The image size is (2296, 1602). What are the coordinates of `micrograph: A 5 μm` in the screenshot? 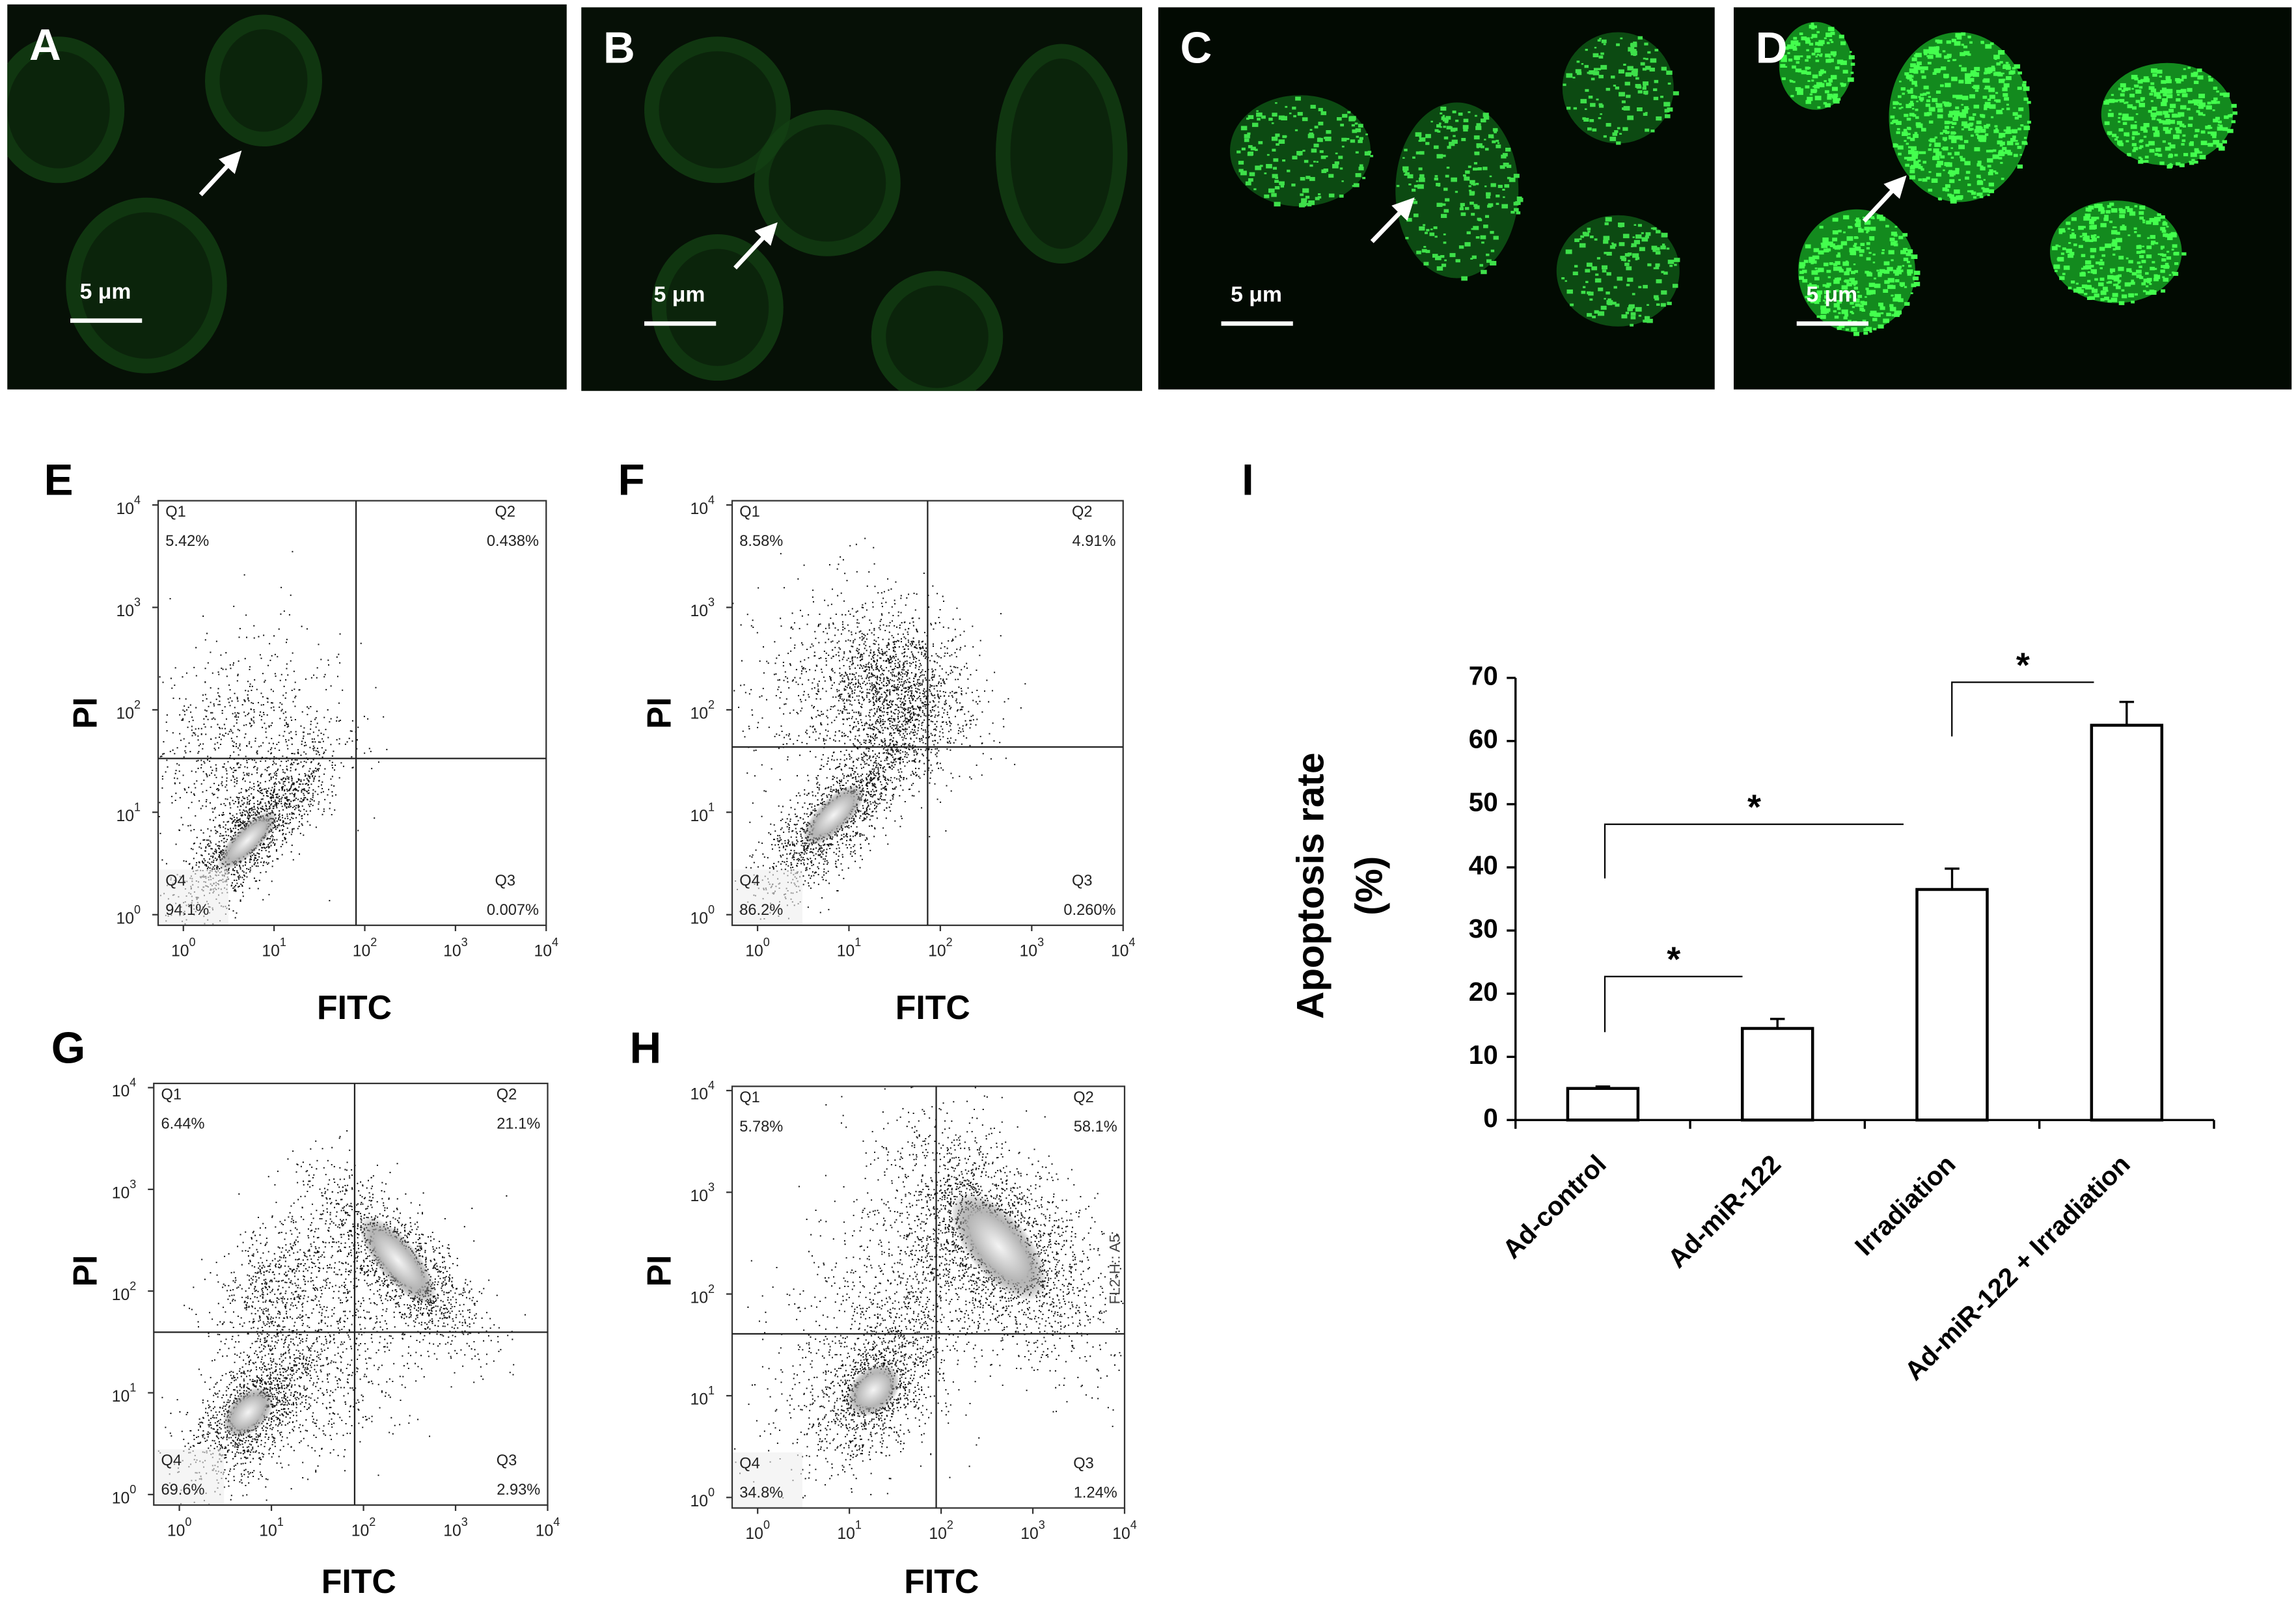 It's located at (287, 197).